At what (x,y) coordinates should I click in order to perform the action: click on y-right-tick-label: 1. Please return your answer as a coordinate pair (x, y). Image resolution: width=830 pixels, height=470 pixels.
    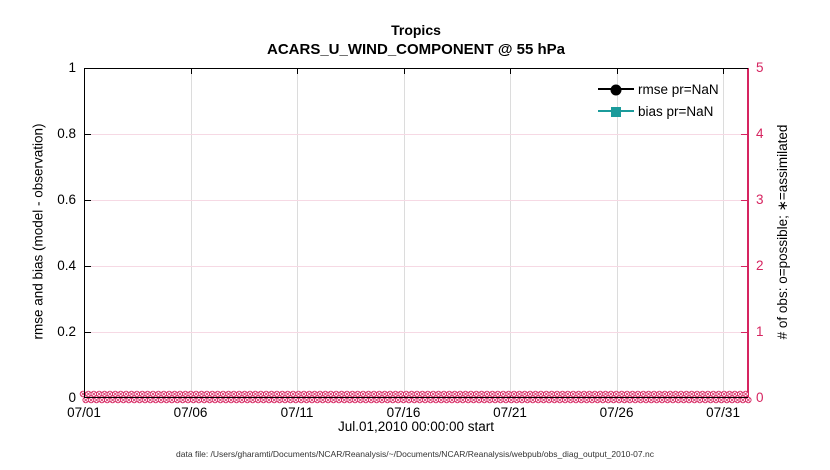
    Looking at the image, I should click on (760, 331).